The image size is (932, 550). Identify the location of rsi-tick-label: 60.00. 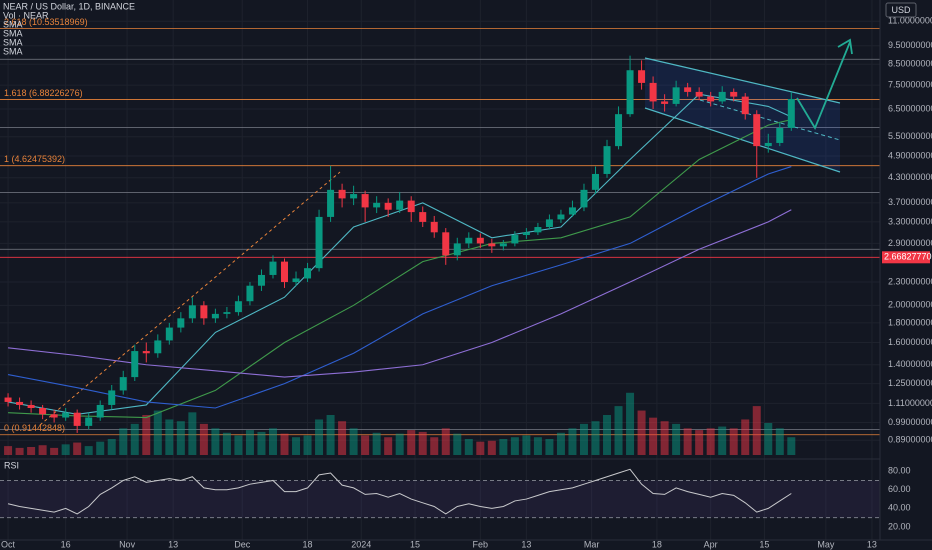
(899, 489).